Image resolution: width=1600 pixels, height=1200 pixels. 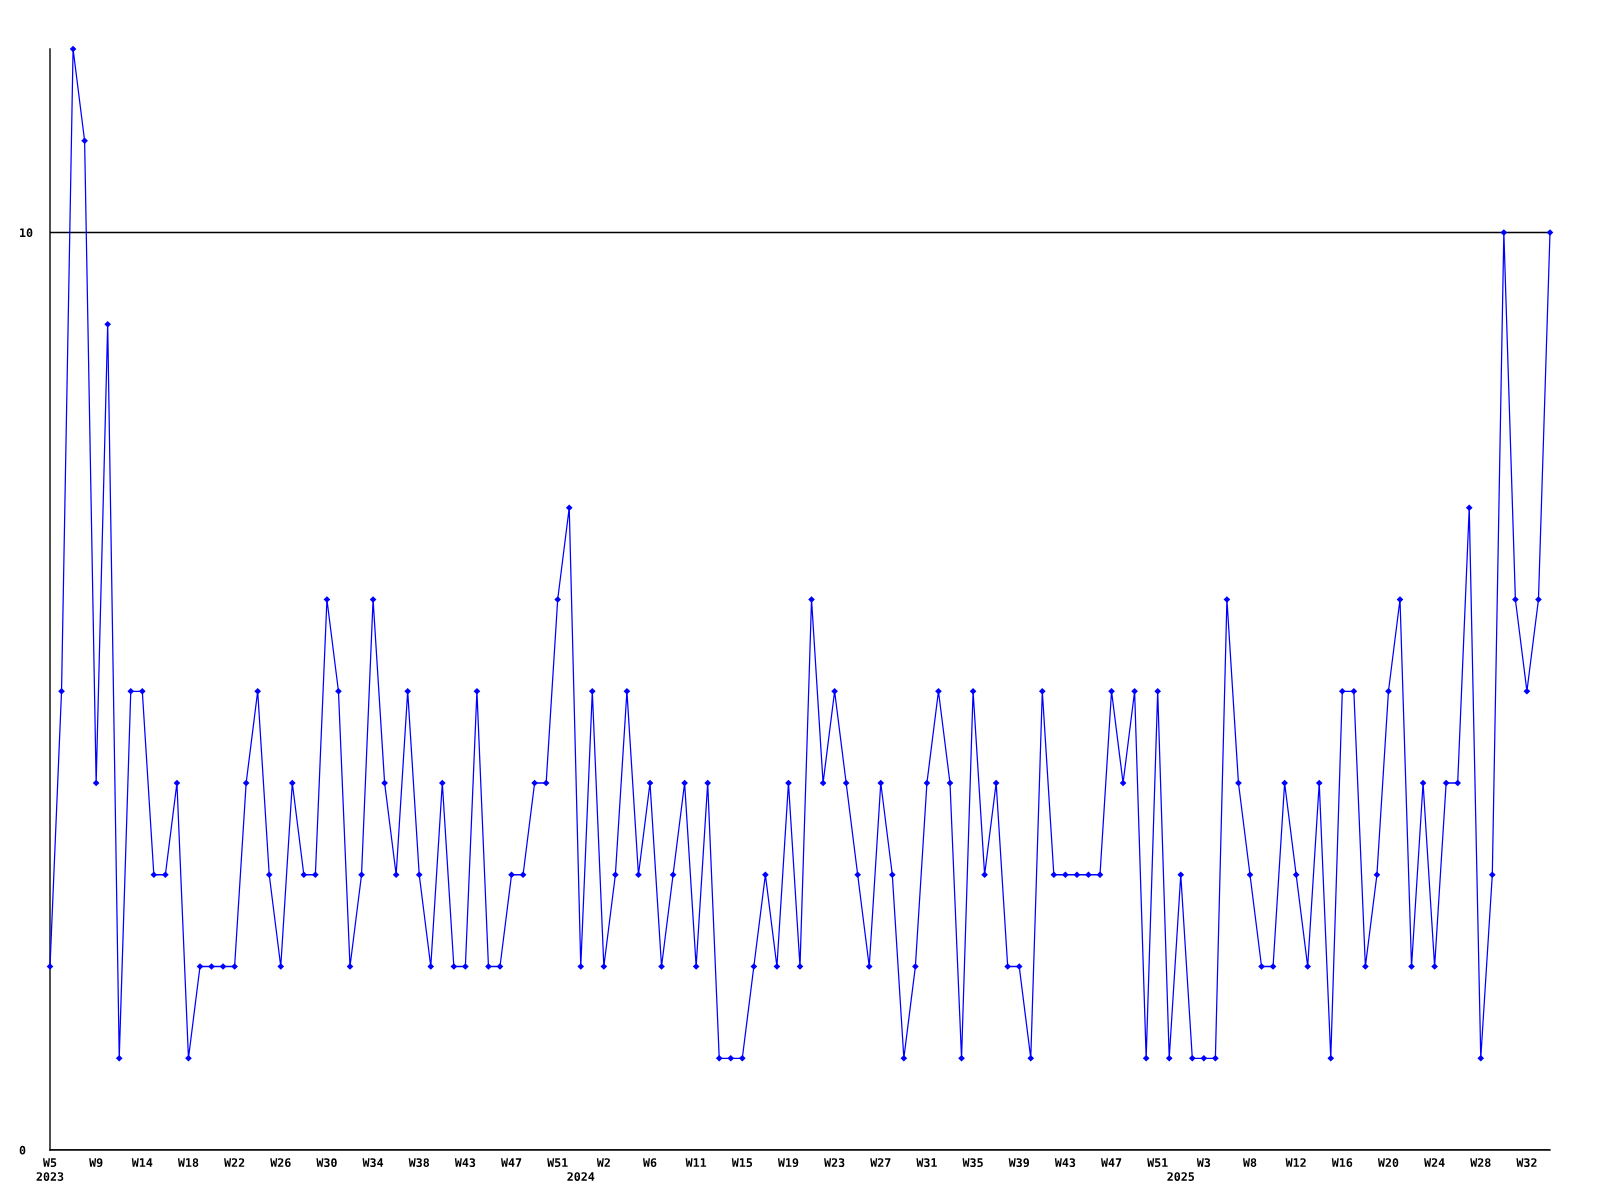 I want to click on x-tick-label: W18, so click(x=188, y=1163).